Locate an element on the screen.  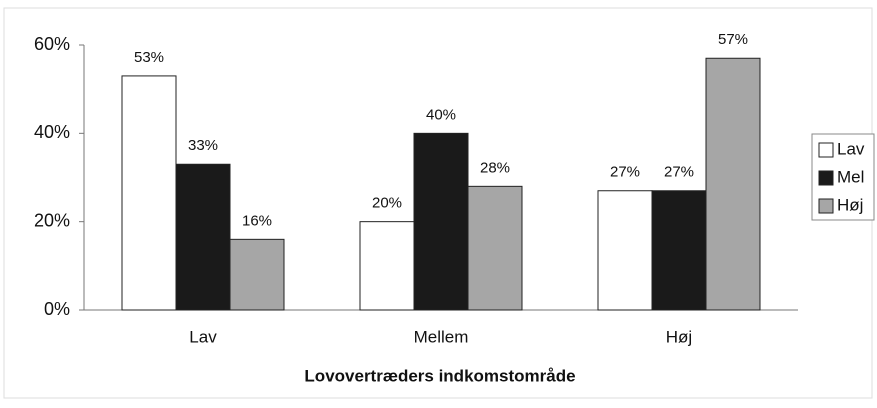
data-label: 53% is located at coordinates (149, 57).